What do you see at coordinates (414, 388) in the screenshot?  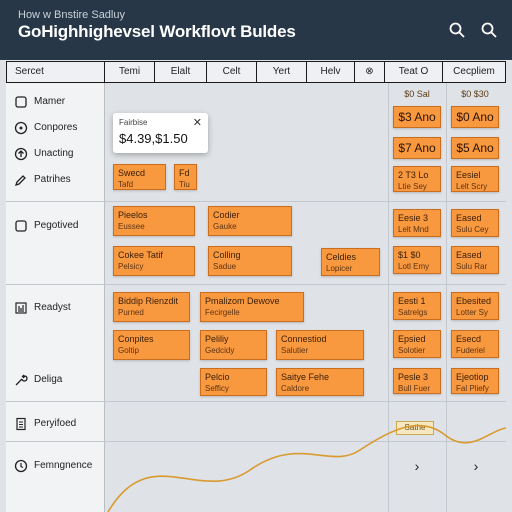 I see `card-subtitle: Bull Fuer` at bounding box center [414, 388].